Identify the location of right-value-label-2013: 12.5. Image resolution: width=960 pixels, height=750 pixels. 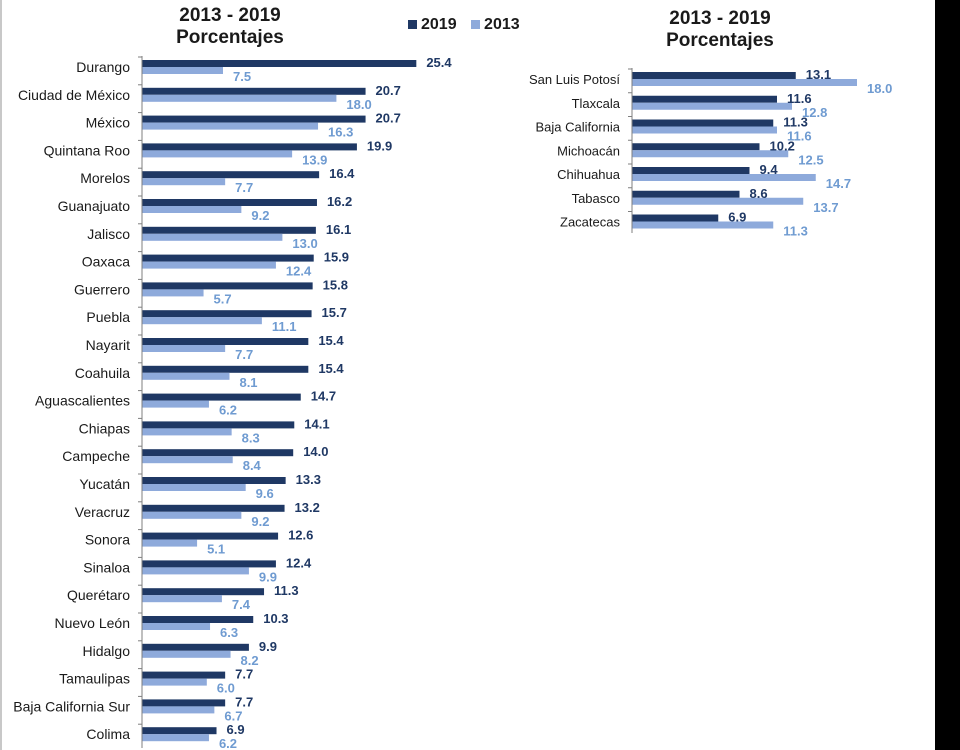
(810, 159).